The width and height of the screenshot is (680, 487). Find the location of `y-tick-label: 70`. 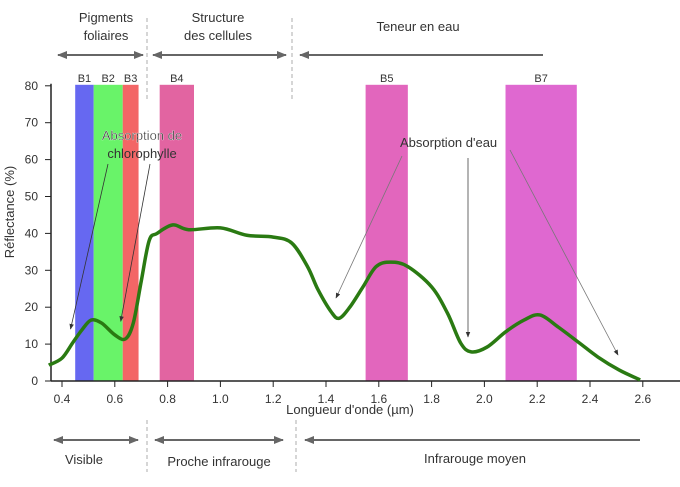

y-tick-label: 70 is located at coordinates (32, 123).